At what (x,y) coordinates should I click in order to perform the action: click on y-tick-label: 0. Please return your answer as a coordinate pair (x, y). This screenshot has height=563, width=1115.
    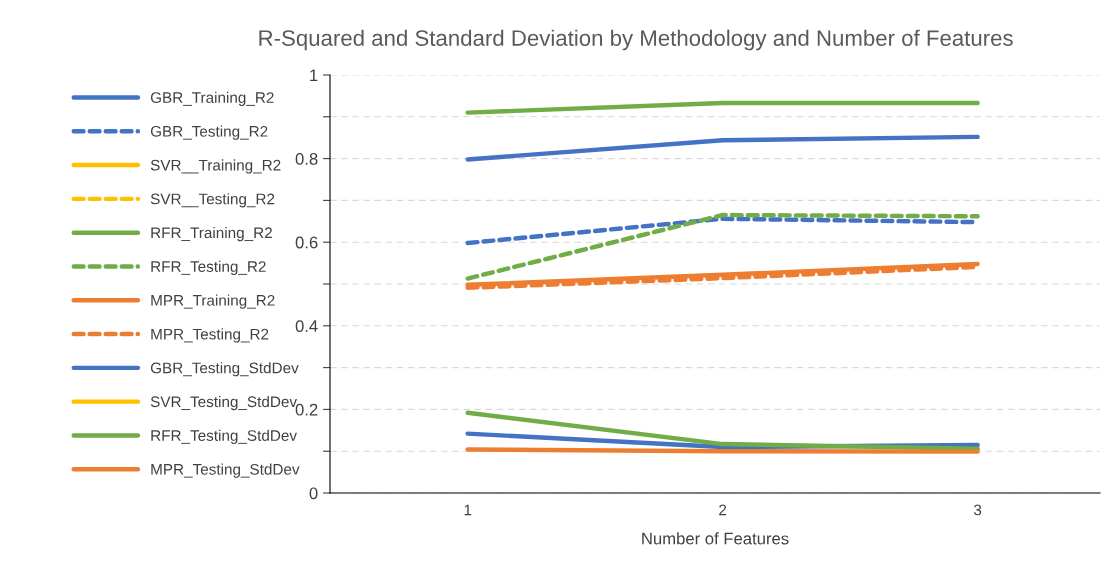
    Looking at the image, I should click on (313, 493).